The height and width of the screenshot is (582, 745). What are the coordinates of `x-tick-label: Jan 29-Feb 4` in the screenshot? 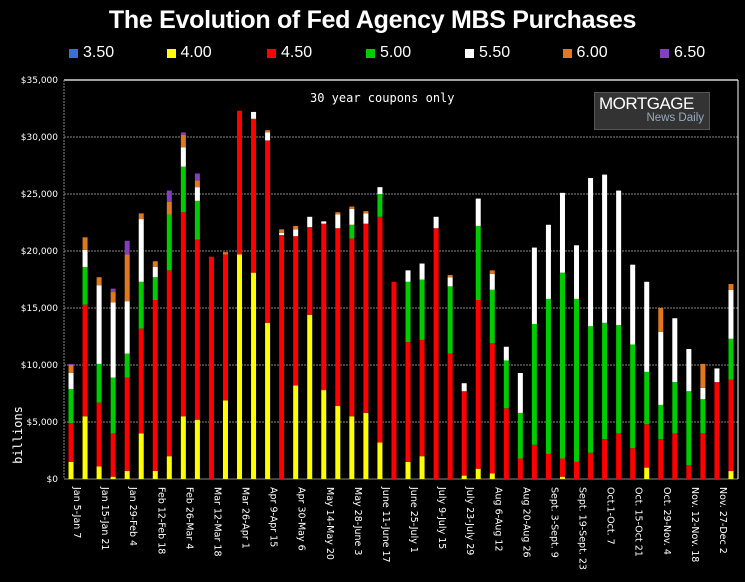 It's located at (132, 516).